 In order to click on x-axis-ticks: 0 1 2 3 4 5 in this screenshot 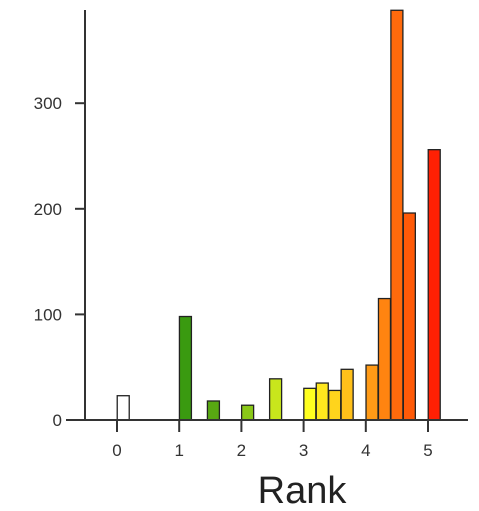, I will do `click(272, 440)`.